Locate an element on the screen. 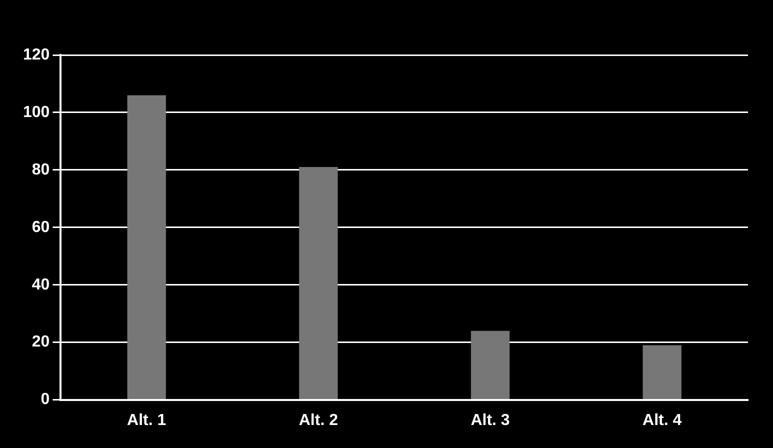  x-tick-label: Alt. 1 is located at coordinates (146, 420).